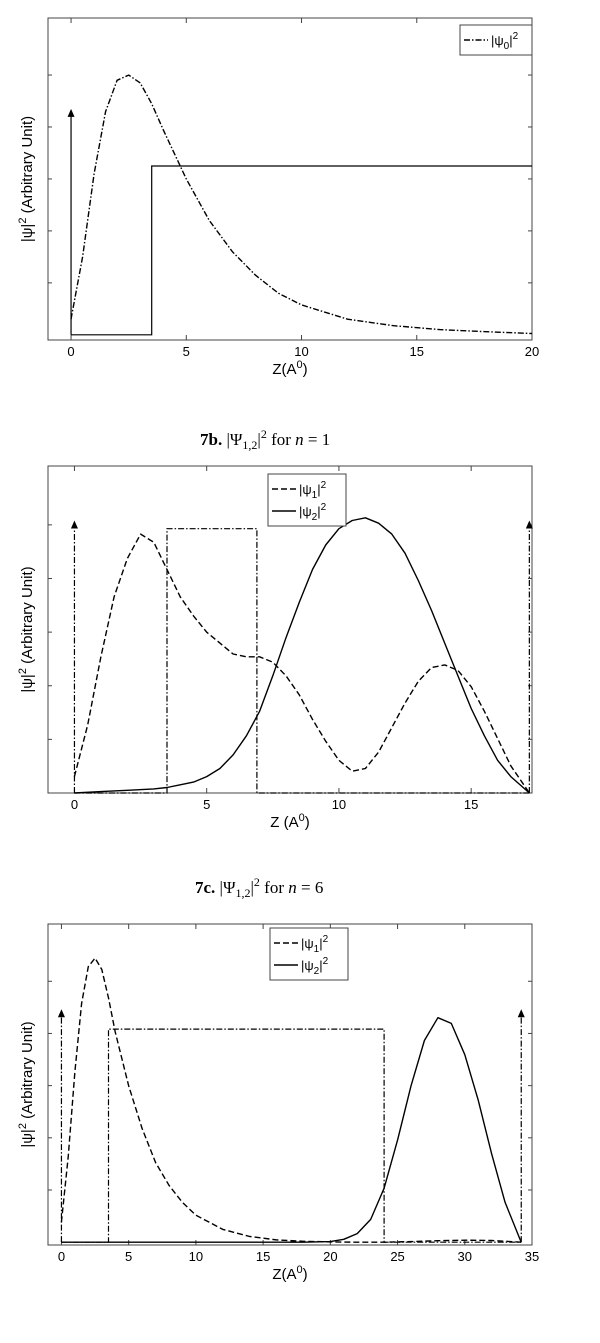  I want to click on panel-caption: 7c. |Ψ1,2|2 for n = 6, so click(259, 887).